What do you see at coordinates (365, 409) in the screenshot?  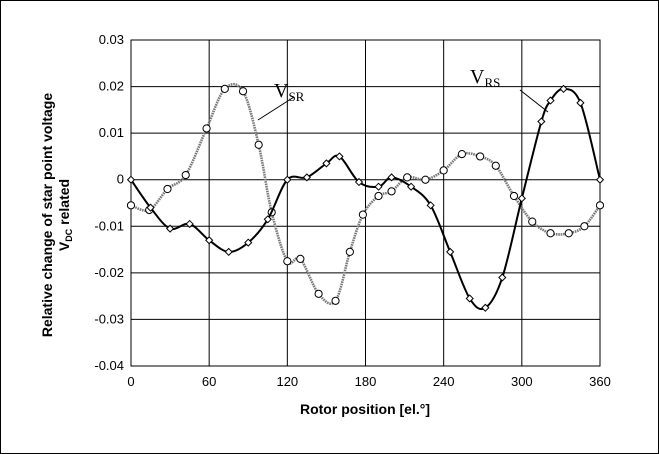 I see `x-axis-title: Rotor position [el.°]` at bounding box center [365, 409].